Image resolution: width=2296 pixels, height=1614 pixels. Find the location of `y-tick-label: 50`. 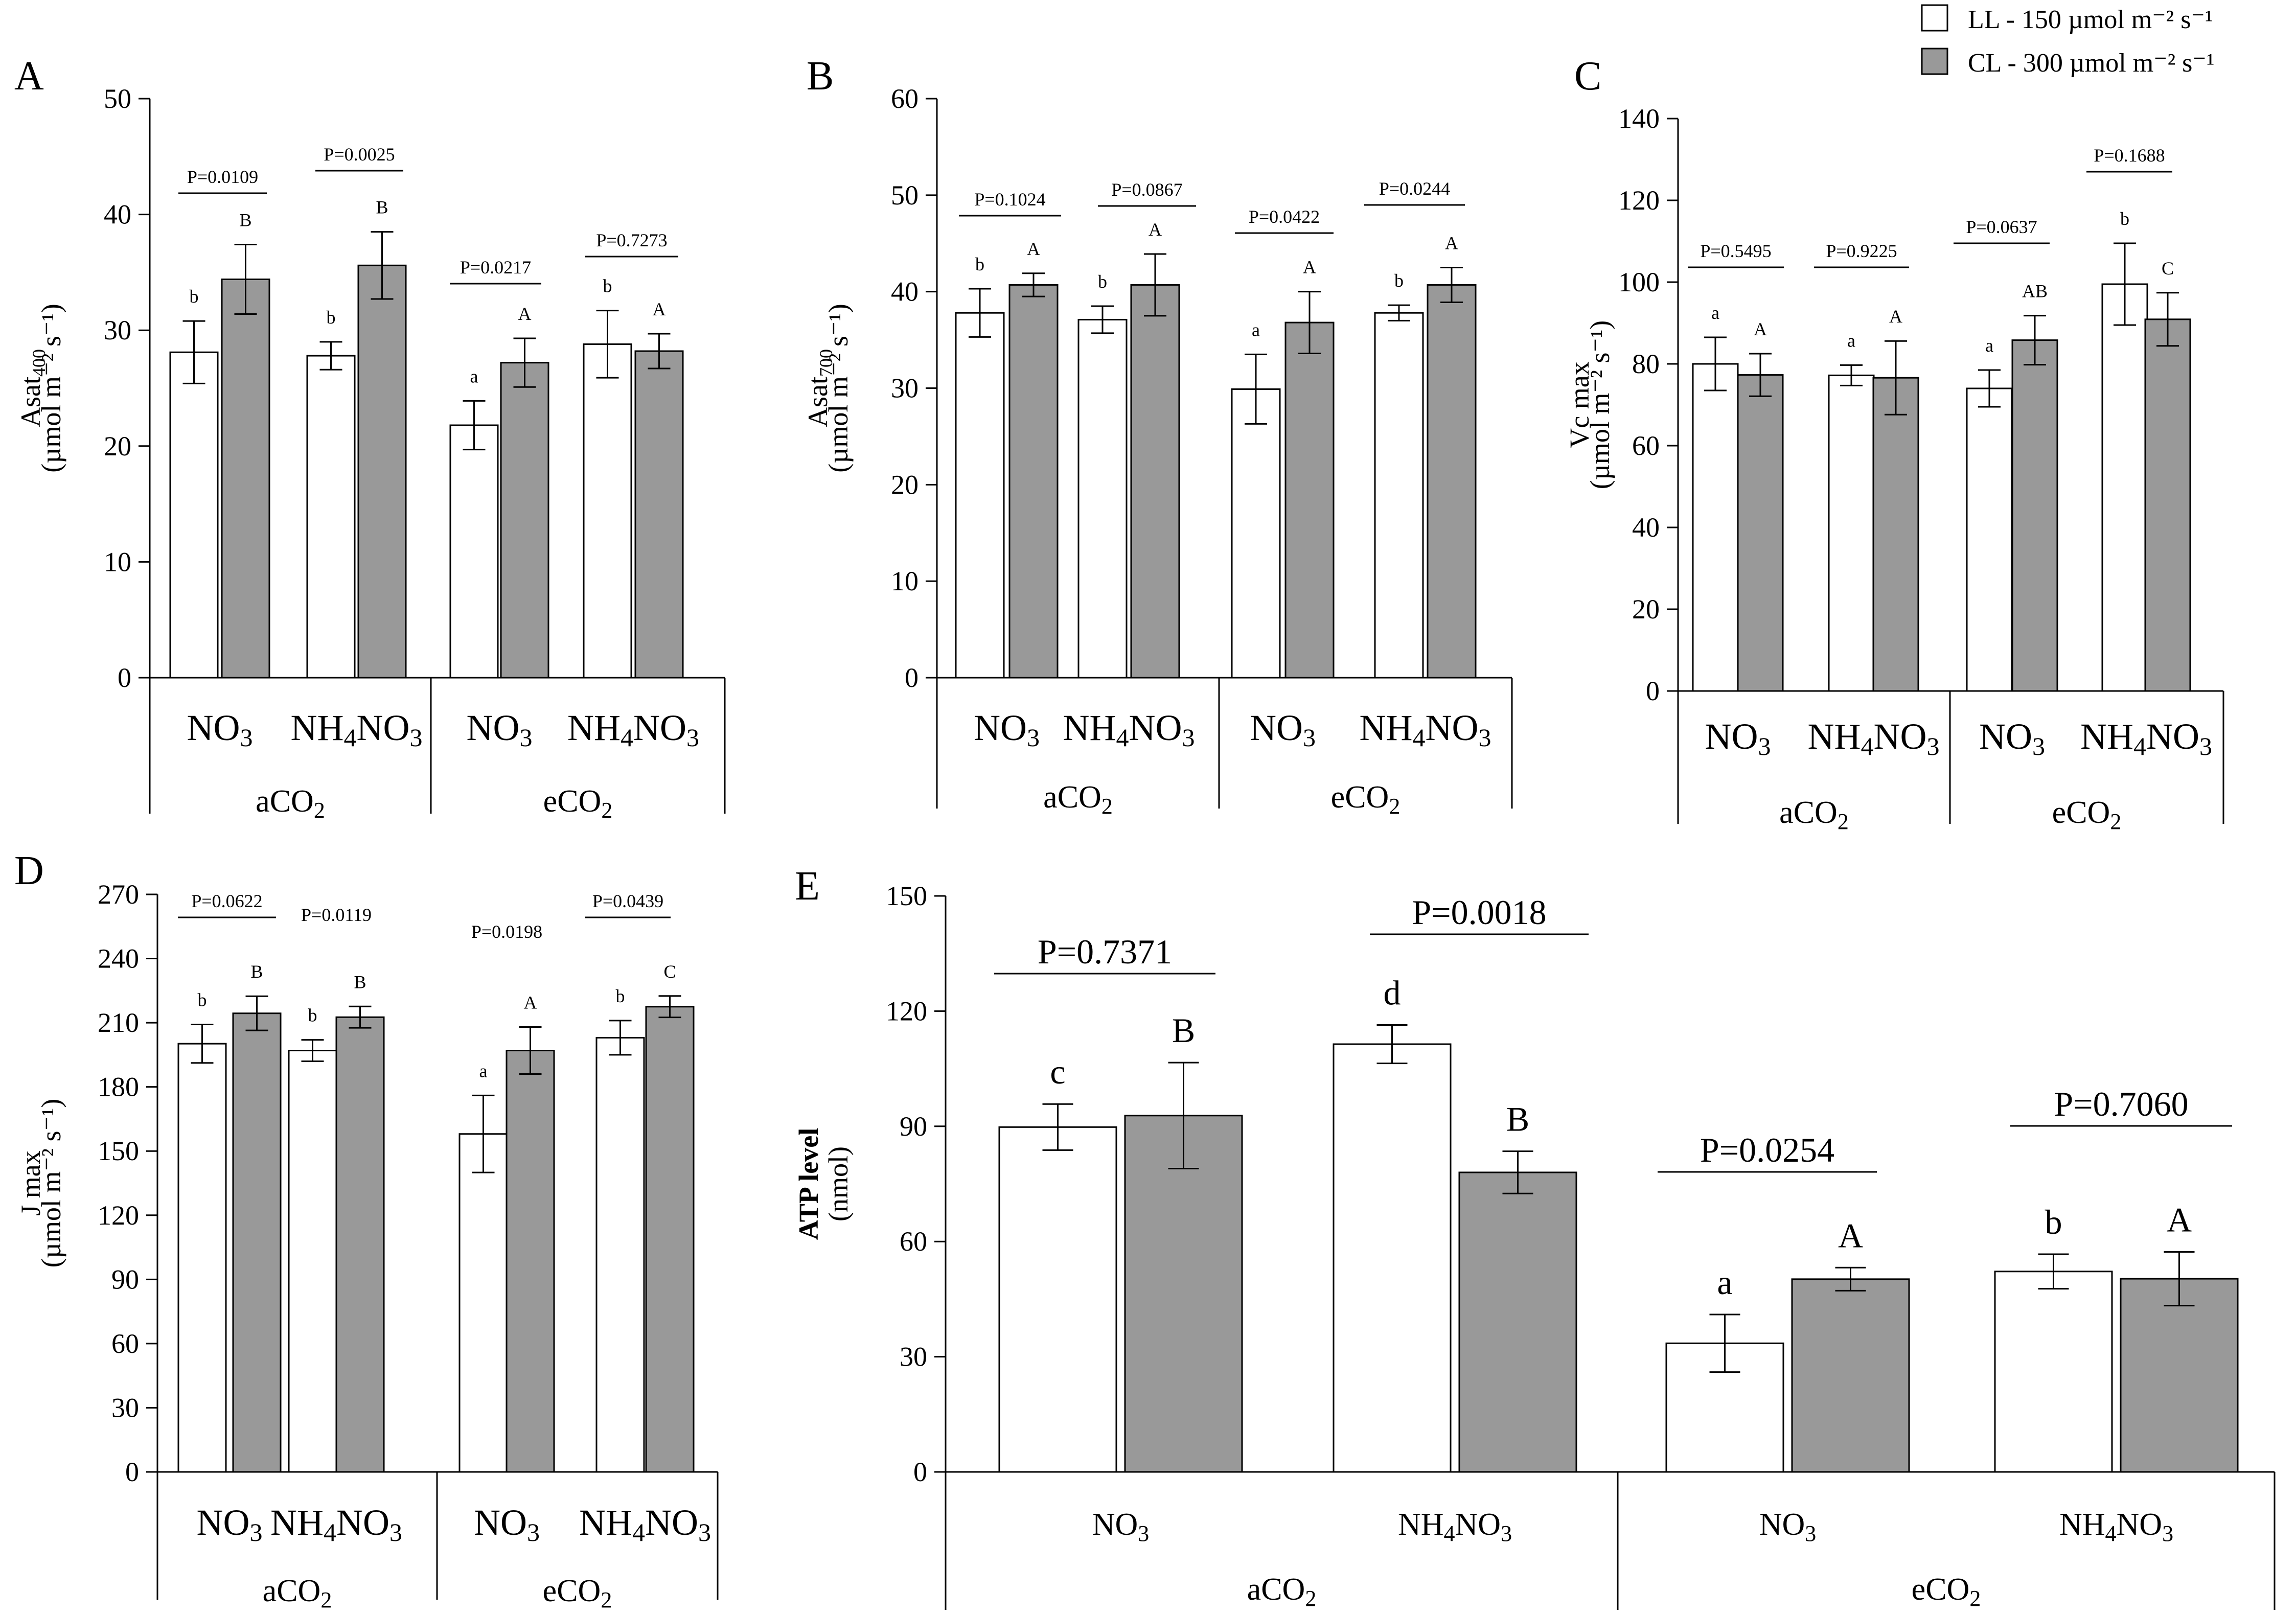

y-tick-label: 50 is located at coordinates (118, 99).